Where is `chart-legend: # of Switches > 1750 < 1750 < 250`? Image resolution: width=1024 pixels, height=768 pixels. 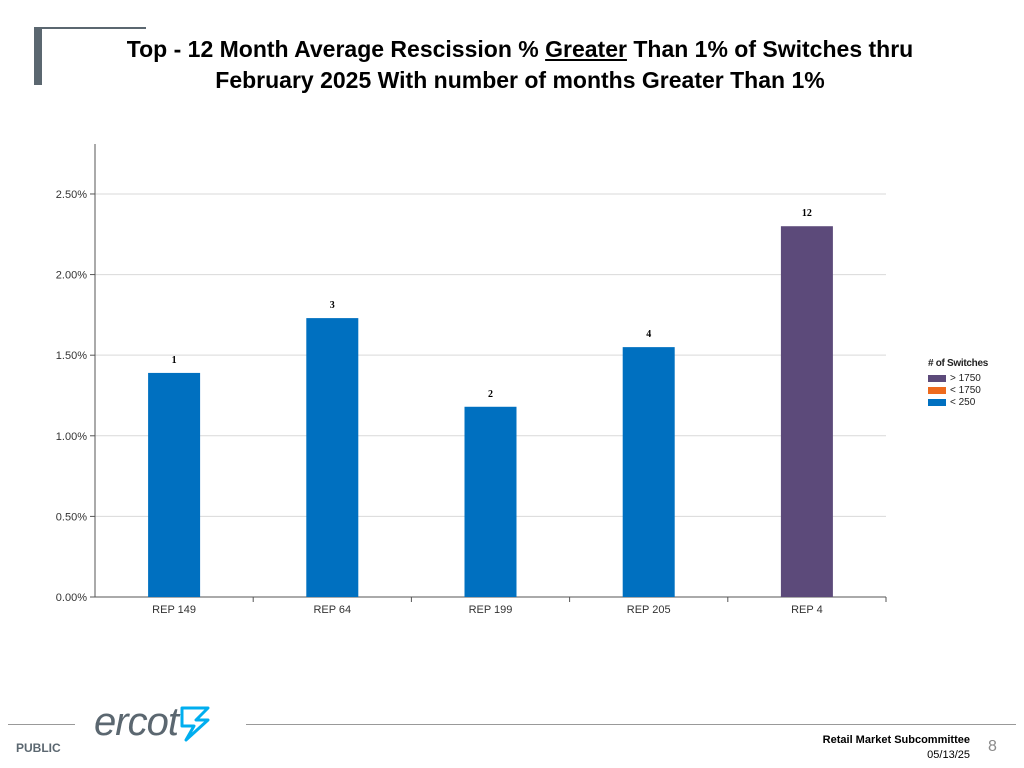
chart-legend: # of Switches > 1750 < 1750 < 250 is located at coordinates (958, 383).